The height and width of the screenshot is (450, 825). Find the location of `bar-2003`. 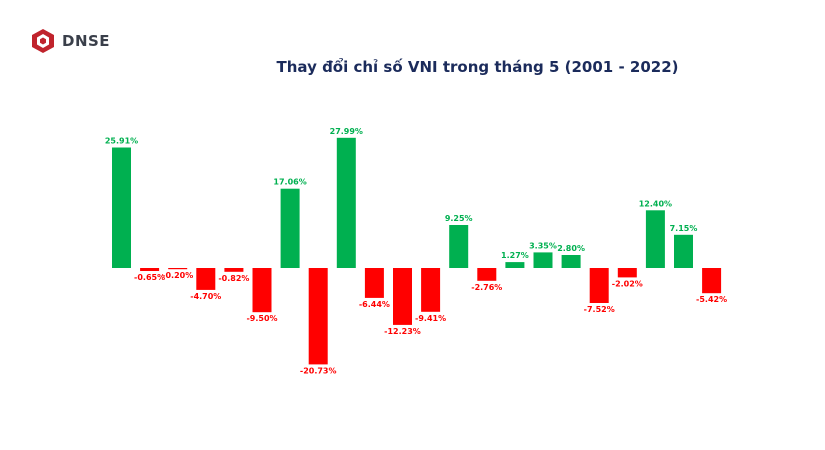

bar-2003 is located at coordinates (178, 269).